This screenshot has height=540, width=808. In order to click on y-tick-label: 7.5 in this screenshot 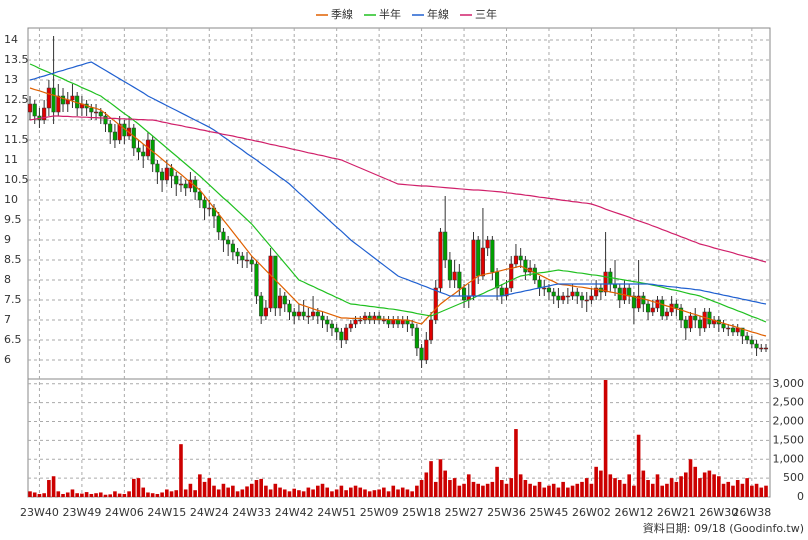, I will do `click(13, 299)`.